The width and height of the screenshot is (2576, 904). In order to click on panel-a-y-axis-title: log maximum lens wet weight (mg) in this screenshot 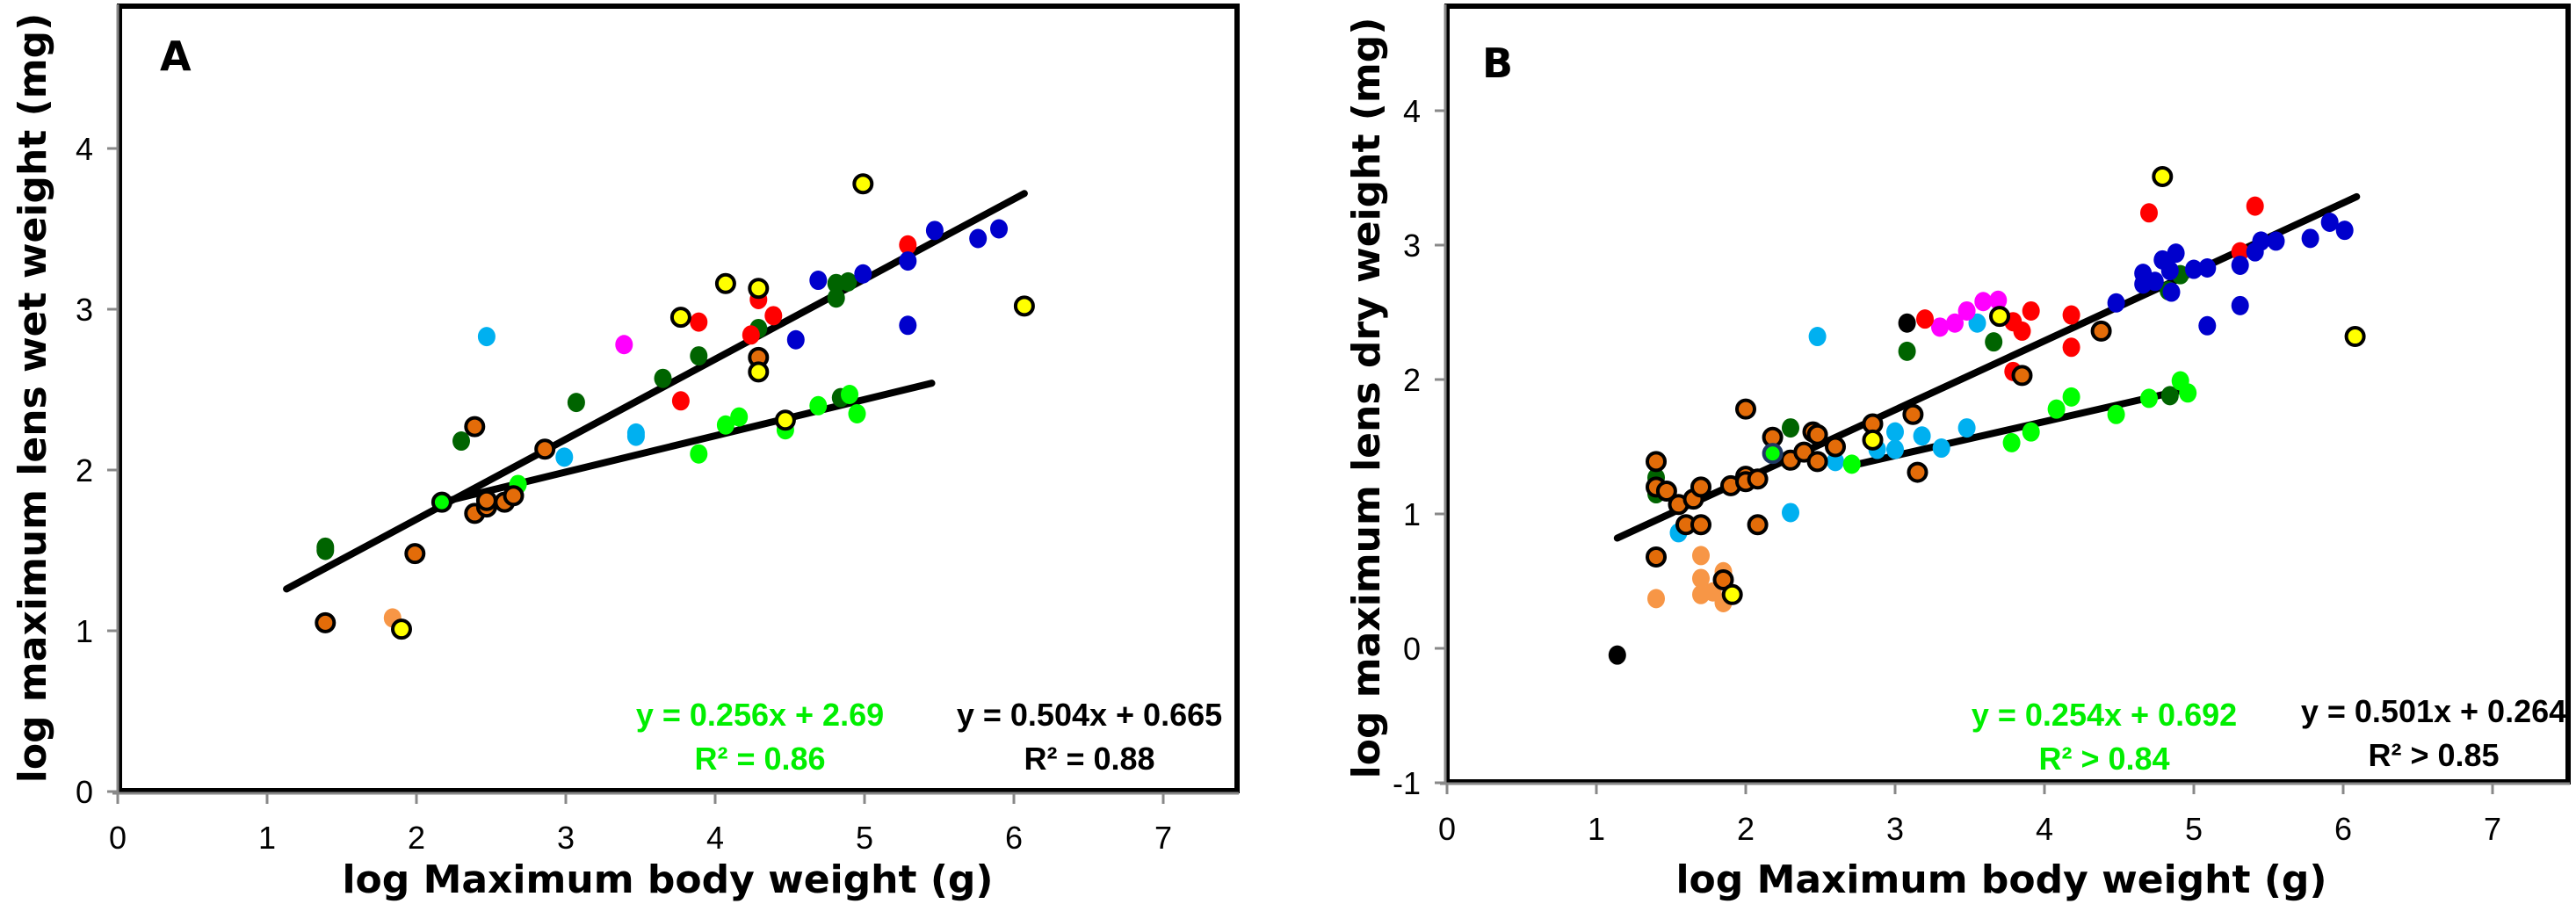, I will do `click(33, 398)`.